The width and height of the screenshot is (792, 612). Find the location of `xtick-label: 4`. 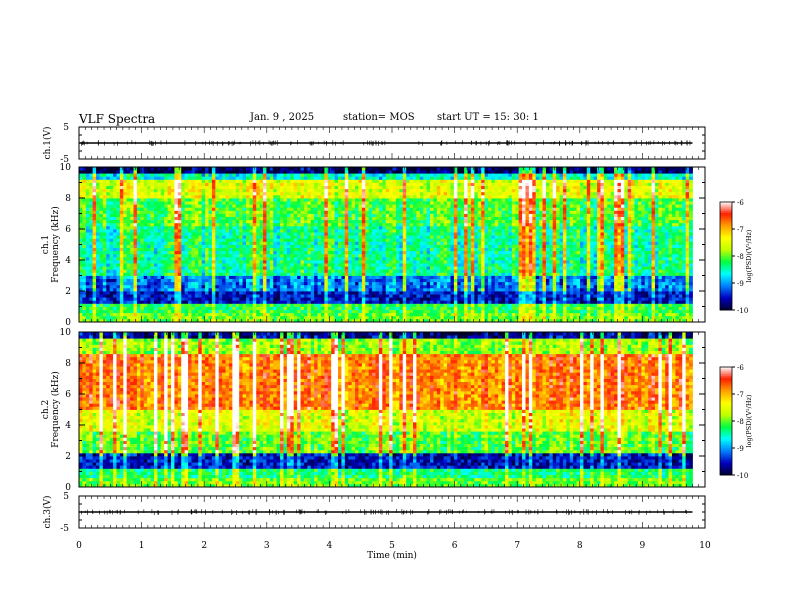

xtick-label: 4 is located at coordinates (330, 546).